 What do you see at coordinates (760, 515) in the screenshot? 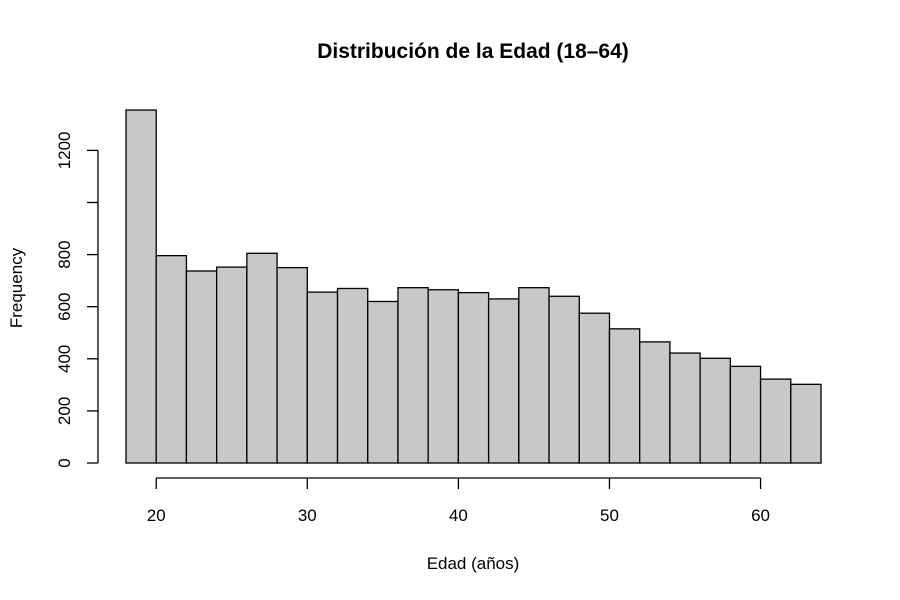
I see `x-tick-label: 60` at bounding box center [760, 515].